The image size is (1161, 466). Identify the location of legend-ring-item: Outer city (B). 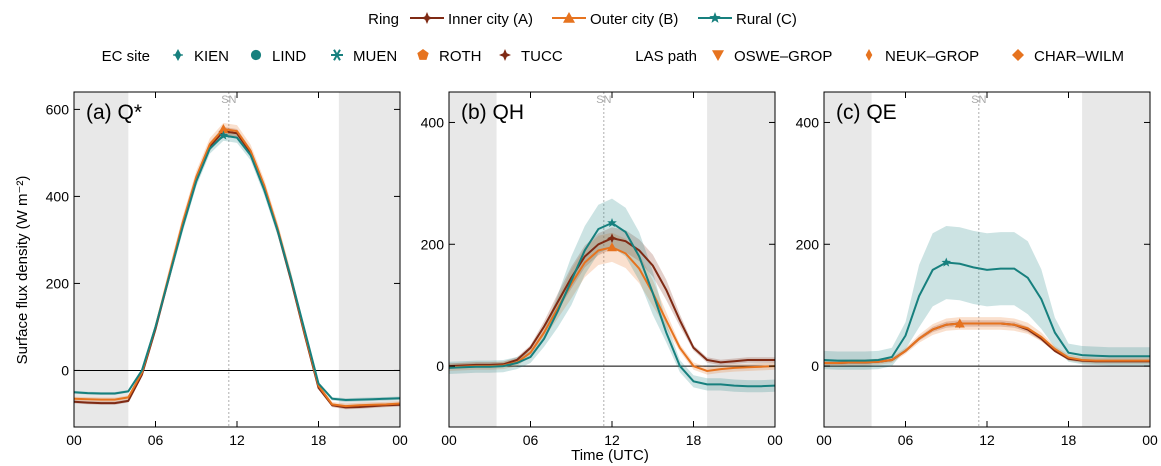
(615, 19).